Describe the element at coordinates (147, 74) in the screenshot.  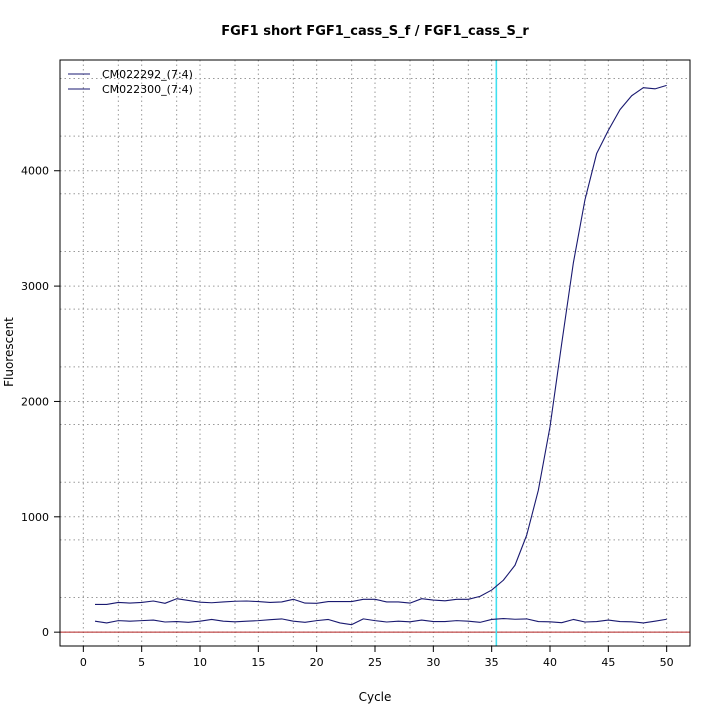
I see `legend-label: CM022292_(7:4)` at that location.